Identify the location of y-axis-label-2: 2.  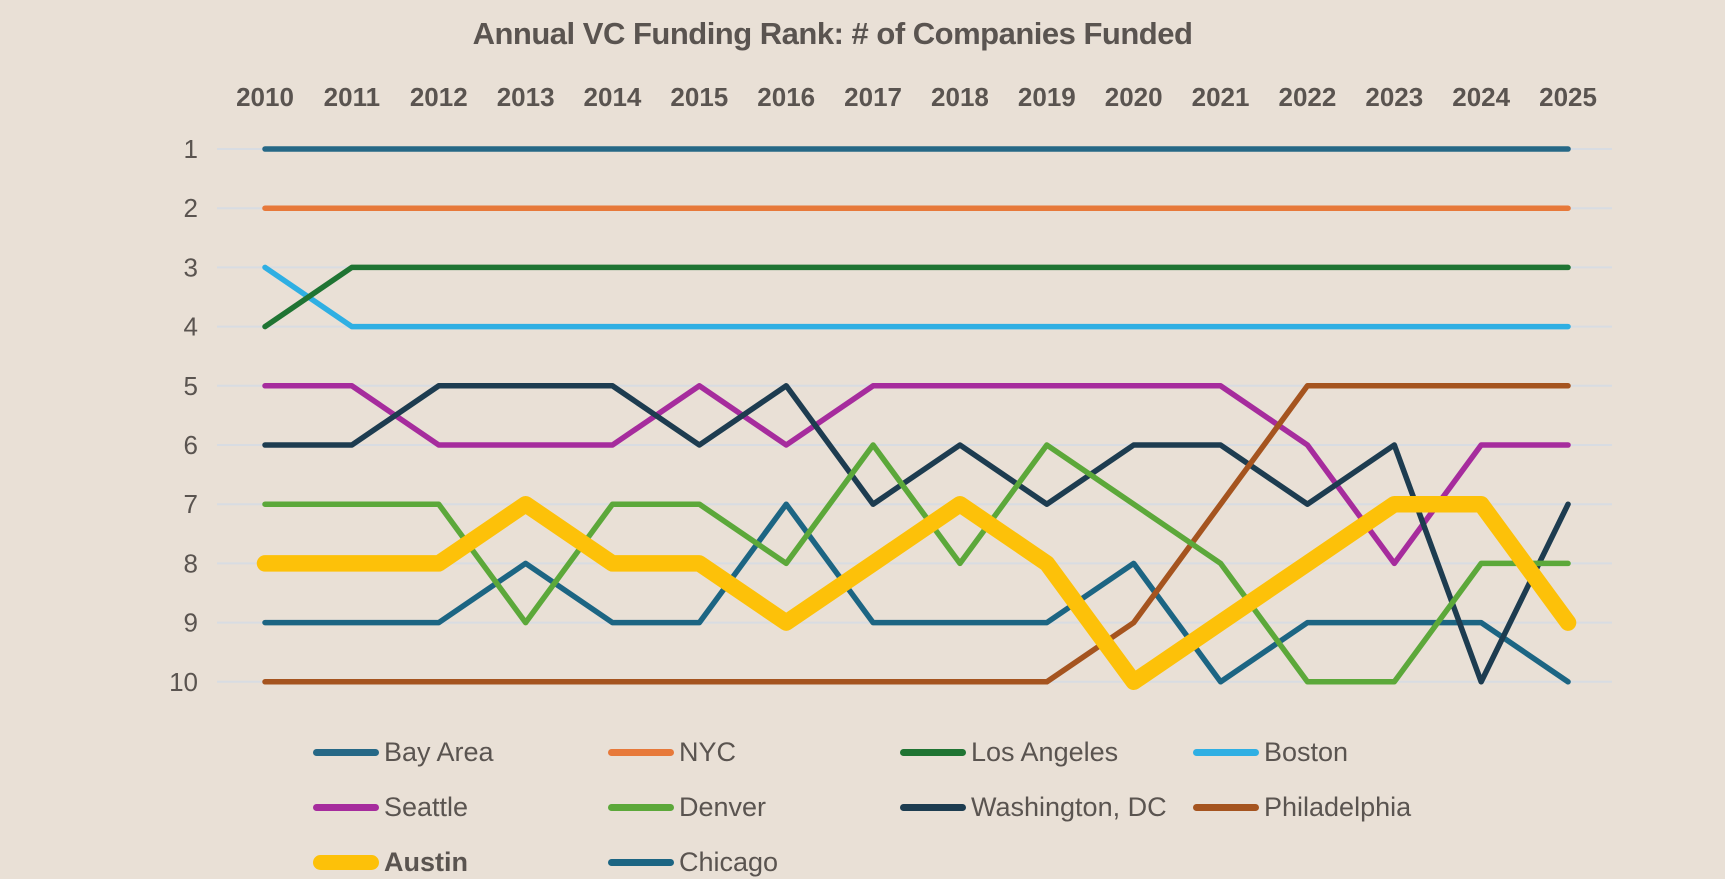
(191, 208).